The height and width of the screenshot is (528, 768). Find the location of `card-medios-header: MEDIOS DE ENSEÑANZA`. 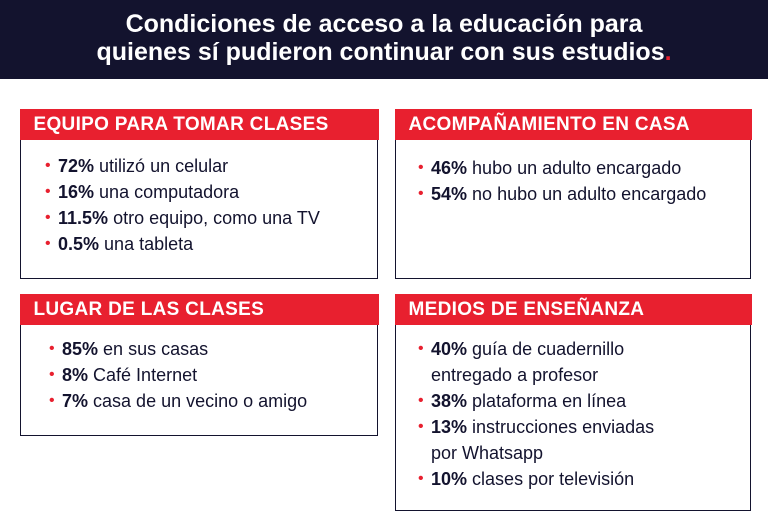

card-medios-header: MEDIOS DE ENSEÑANZA is located at coordinates (573, 309).